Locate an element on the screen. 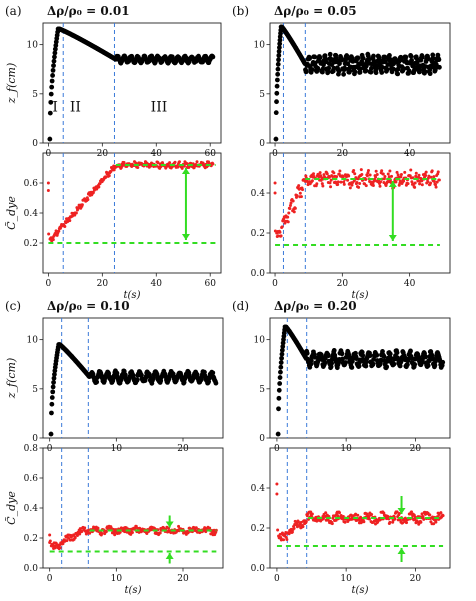  series-zf is located at coordinates (131, 84).